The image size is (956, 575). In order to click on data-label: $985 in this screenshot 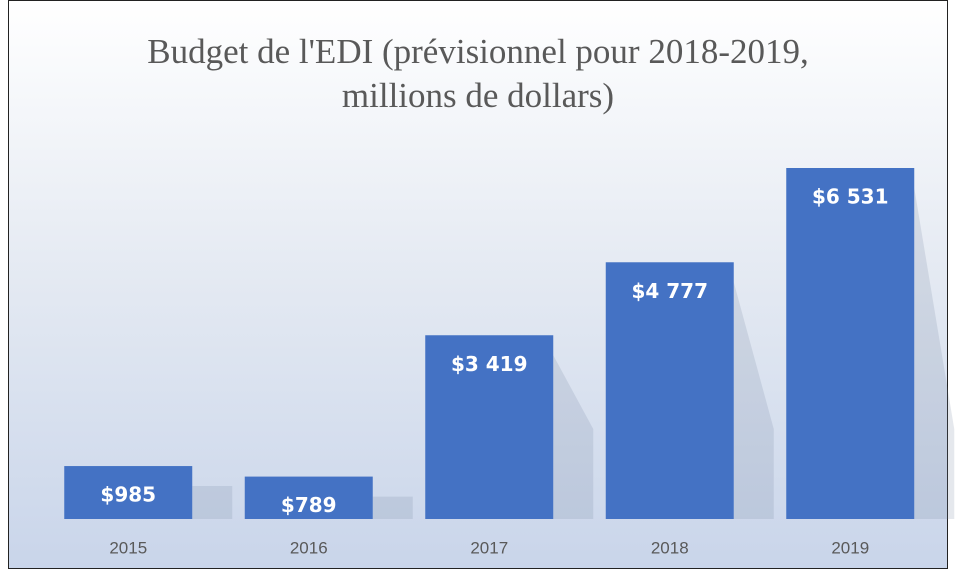, I will do `click(128, 495)`.